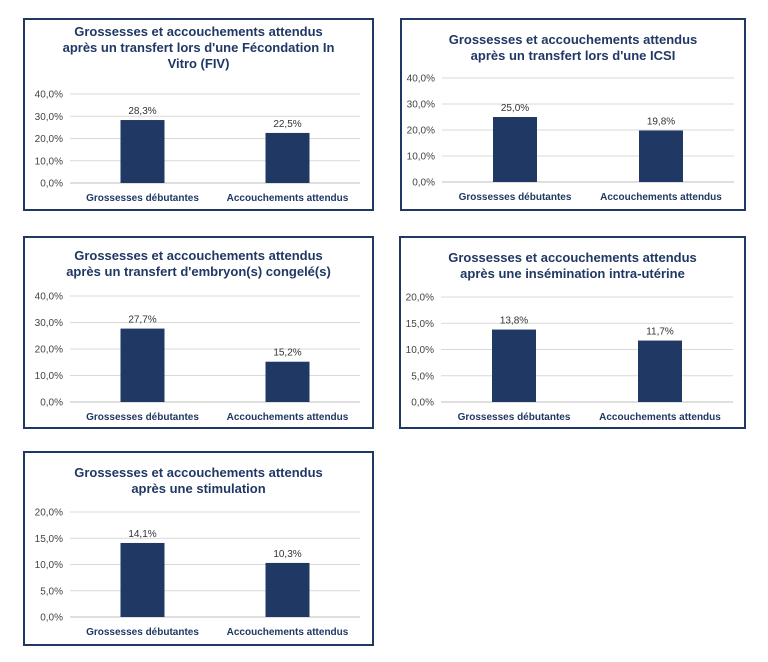 The width and height of the screenshot is (768, 662). Describe the element at coordinates (198, 63) in the screenshot. I see `title-line: Vitro (FIV)` at that location.